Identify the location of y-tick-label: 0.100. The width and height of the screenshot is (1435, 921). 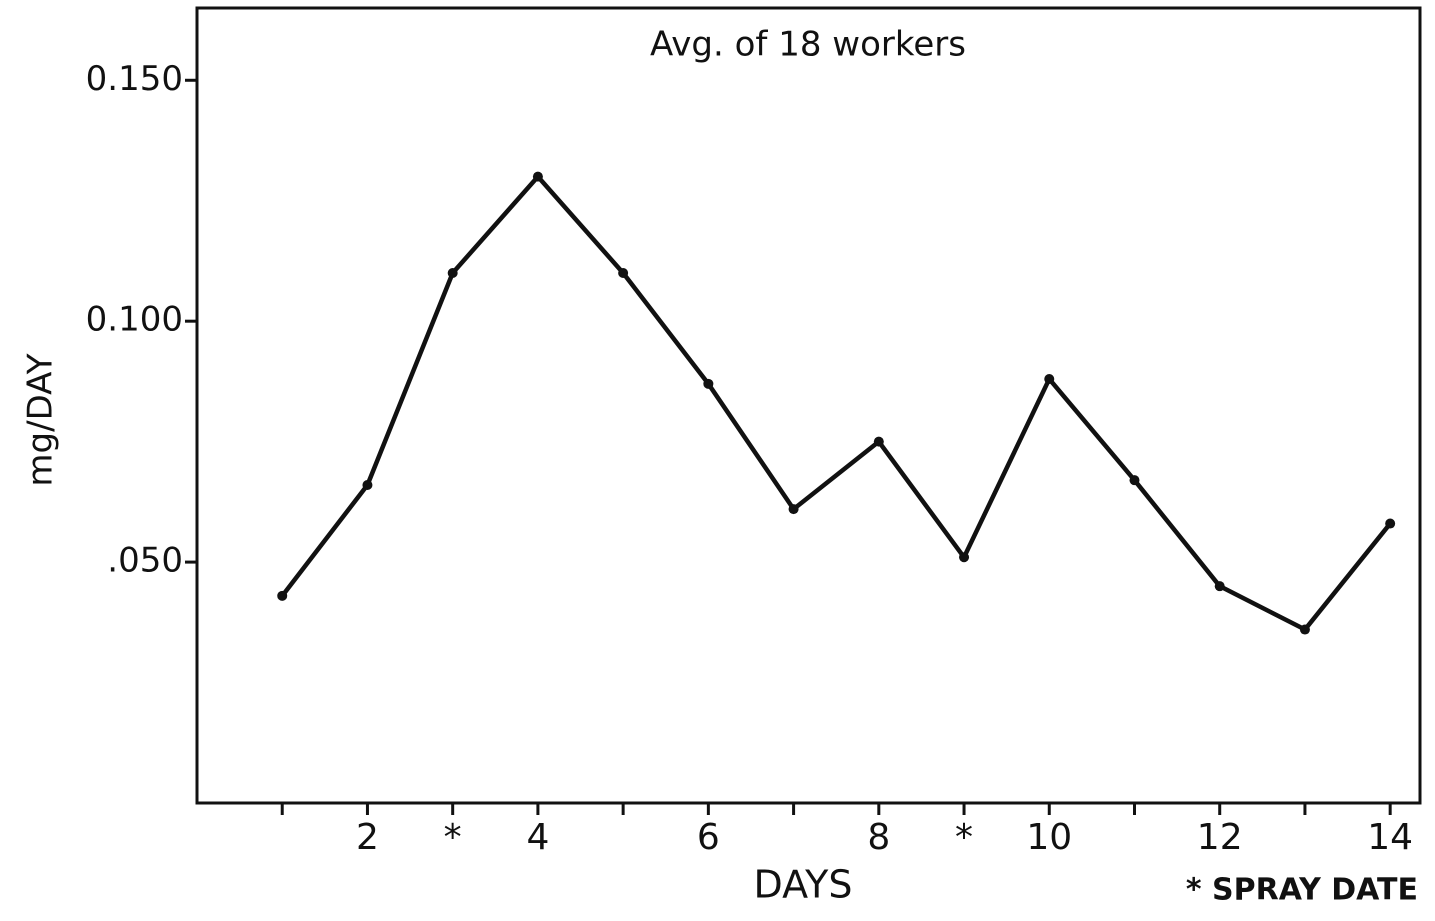
(134, 320).